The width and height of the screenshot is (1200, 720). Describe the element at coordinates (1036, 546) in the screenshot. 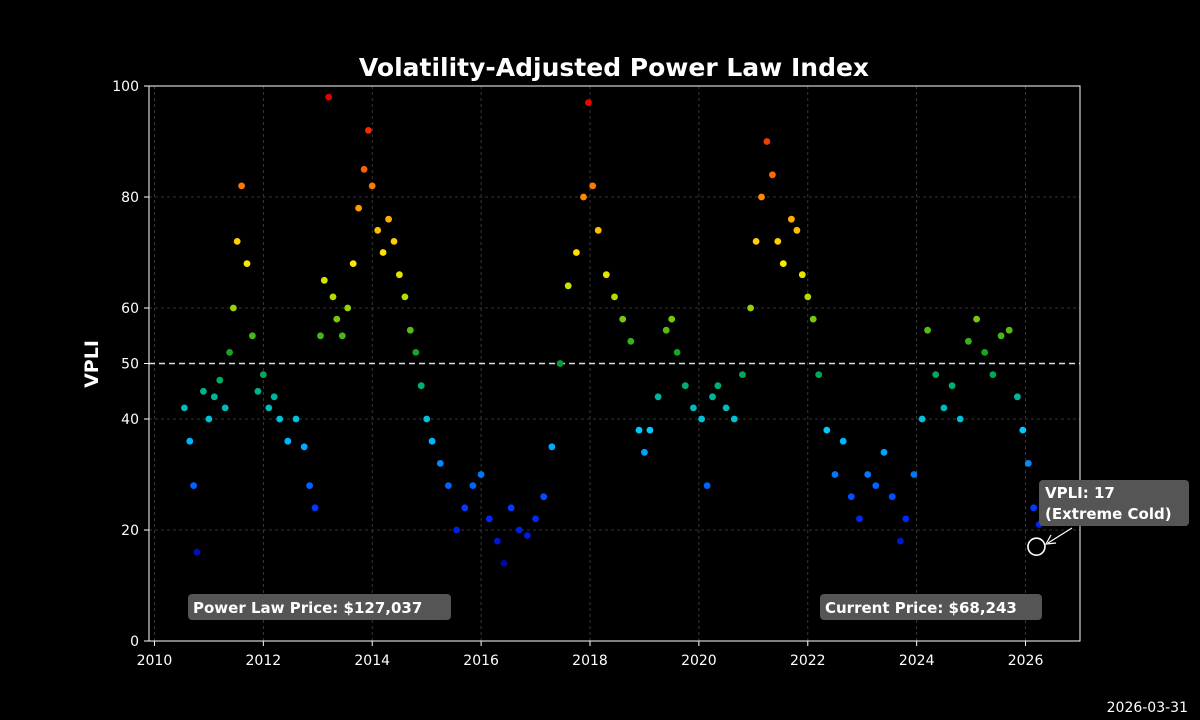

I see `current-point-marker` at that location.